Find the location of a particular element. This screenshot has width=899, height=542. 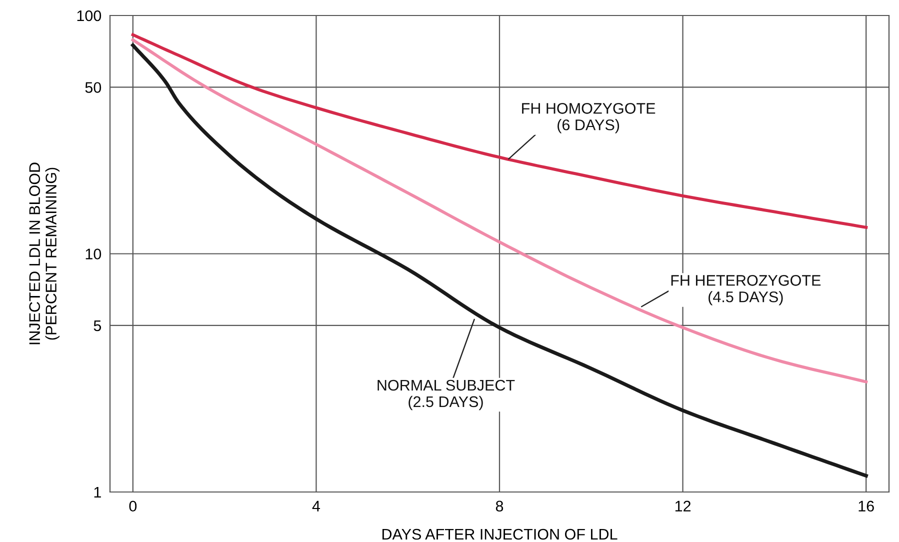

y-tick-label: 50 is located at coordinates (93, 87).